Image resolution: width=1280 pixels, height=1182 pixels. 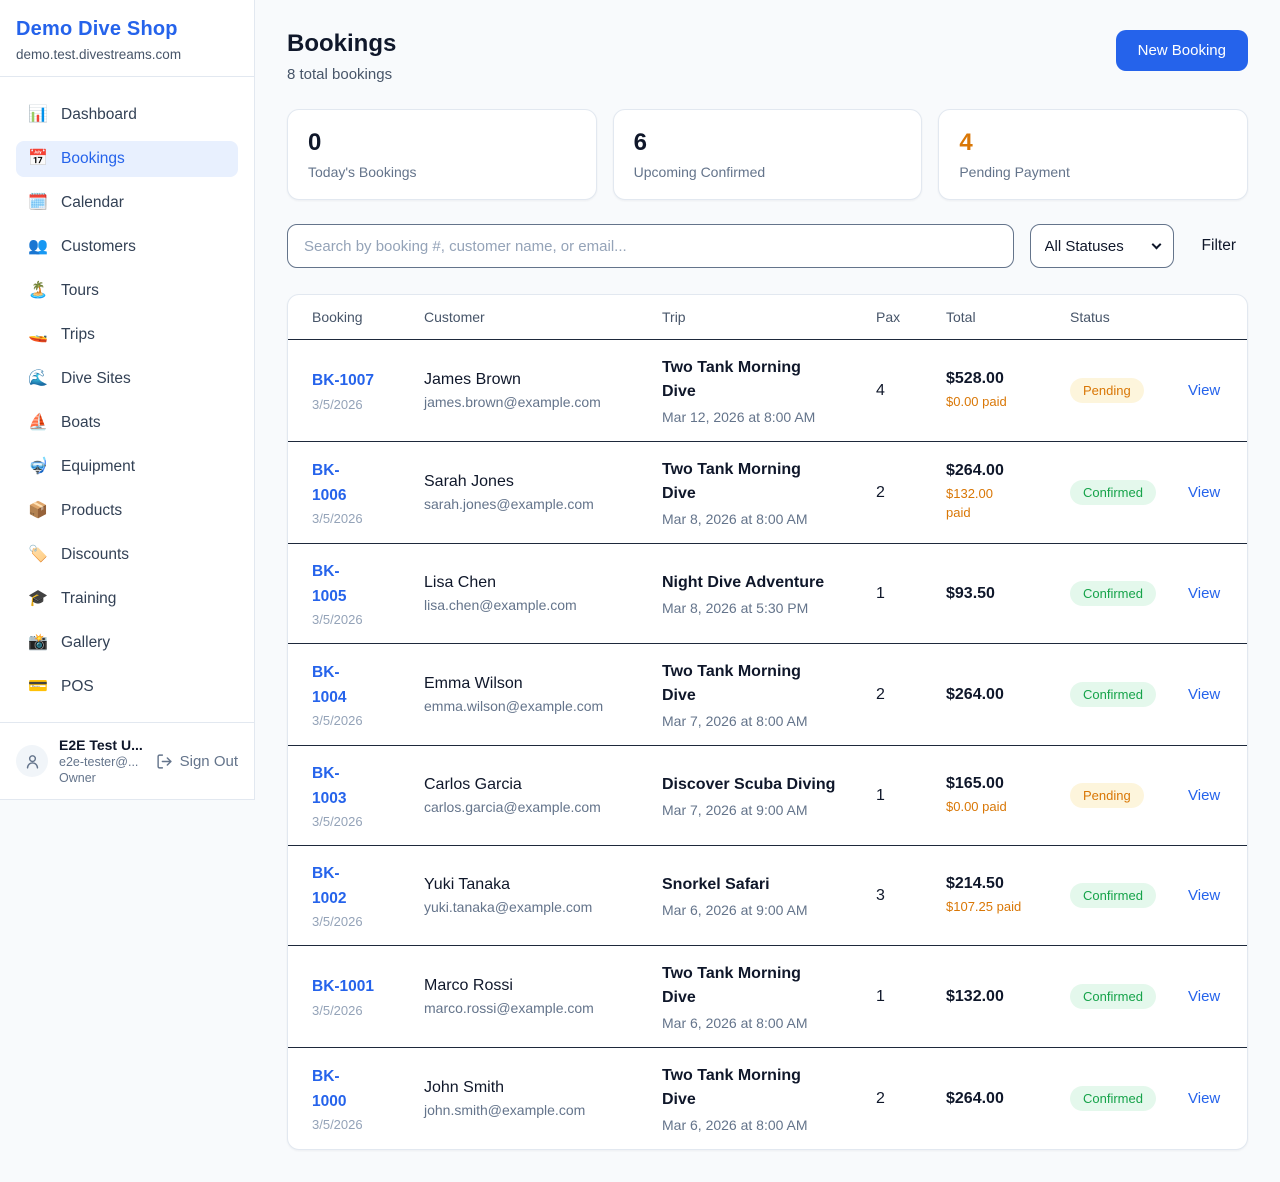 What do you see at coordinates (984, 906) in the screenshot?
I see `amount-paid: $107.25 paid` at bounding box center [984, 906].